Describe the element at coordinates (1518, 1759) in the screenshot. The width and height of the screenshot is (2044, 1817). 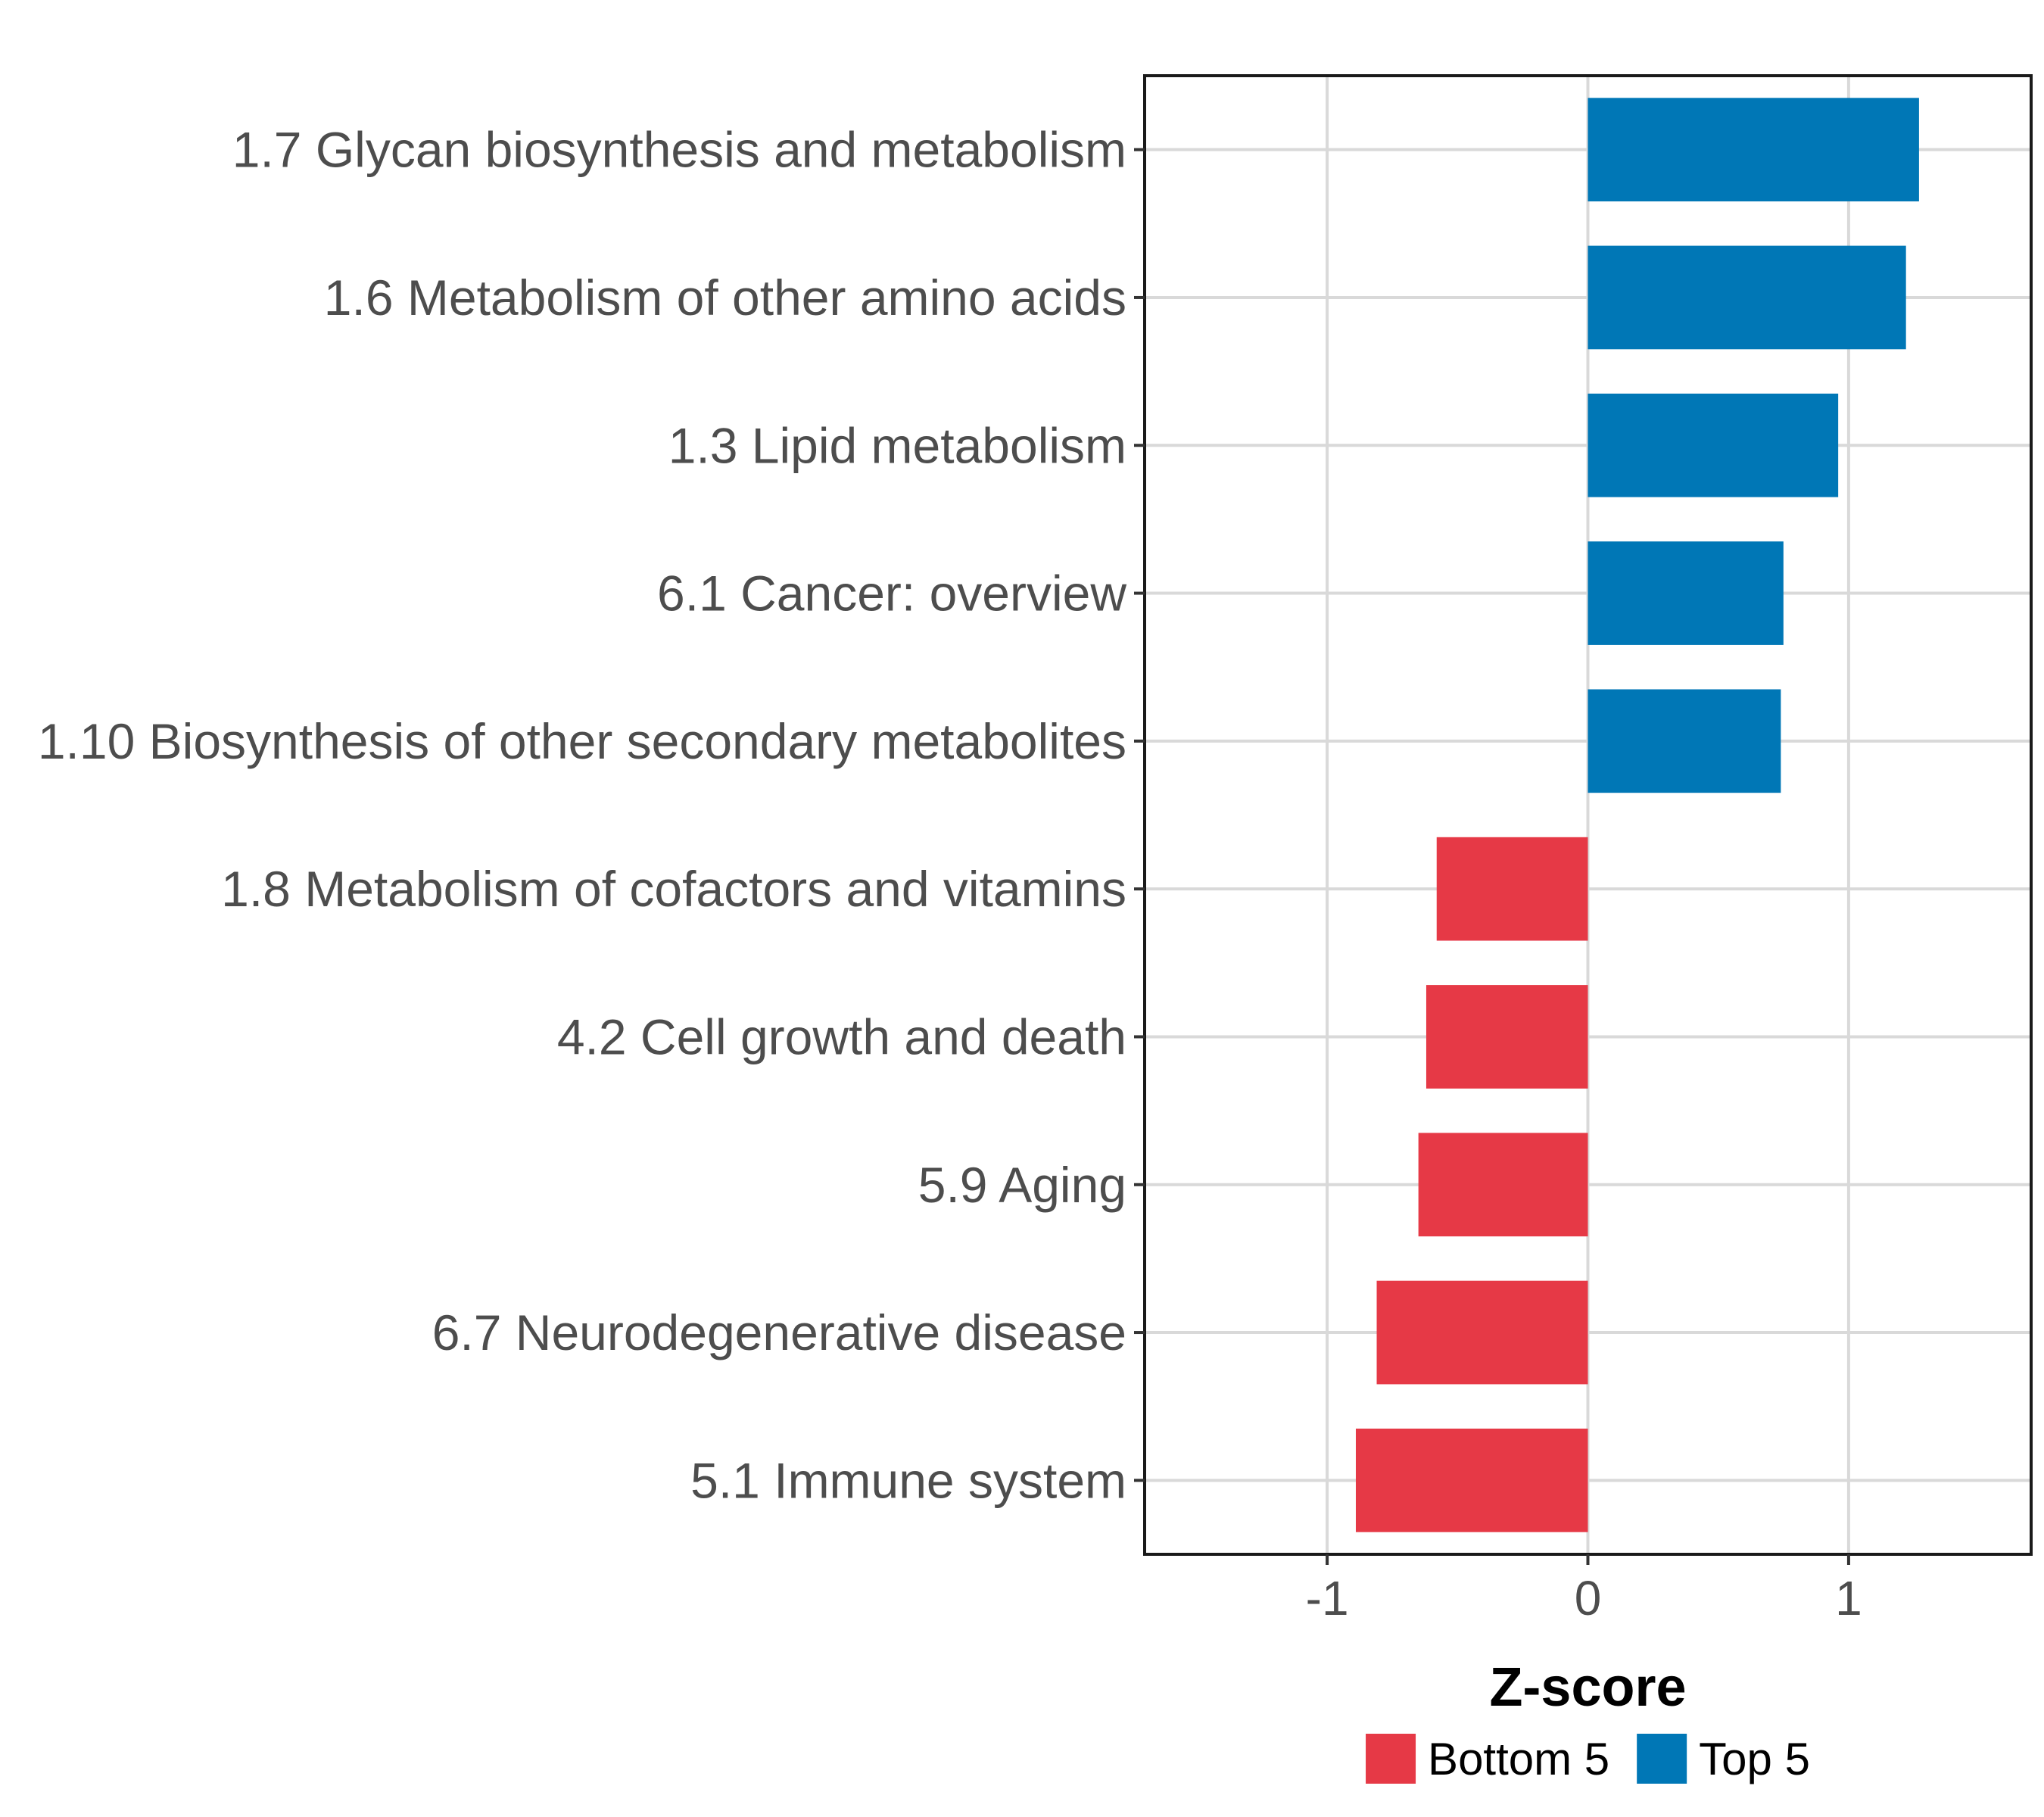
I see `legend-label: Bottom 5` at that location.